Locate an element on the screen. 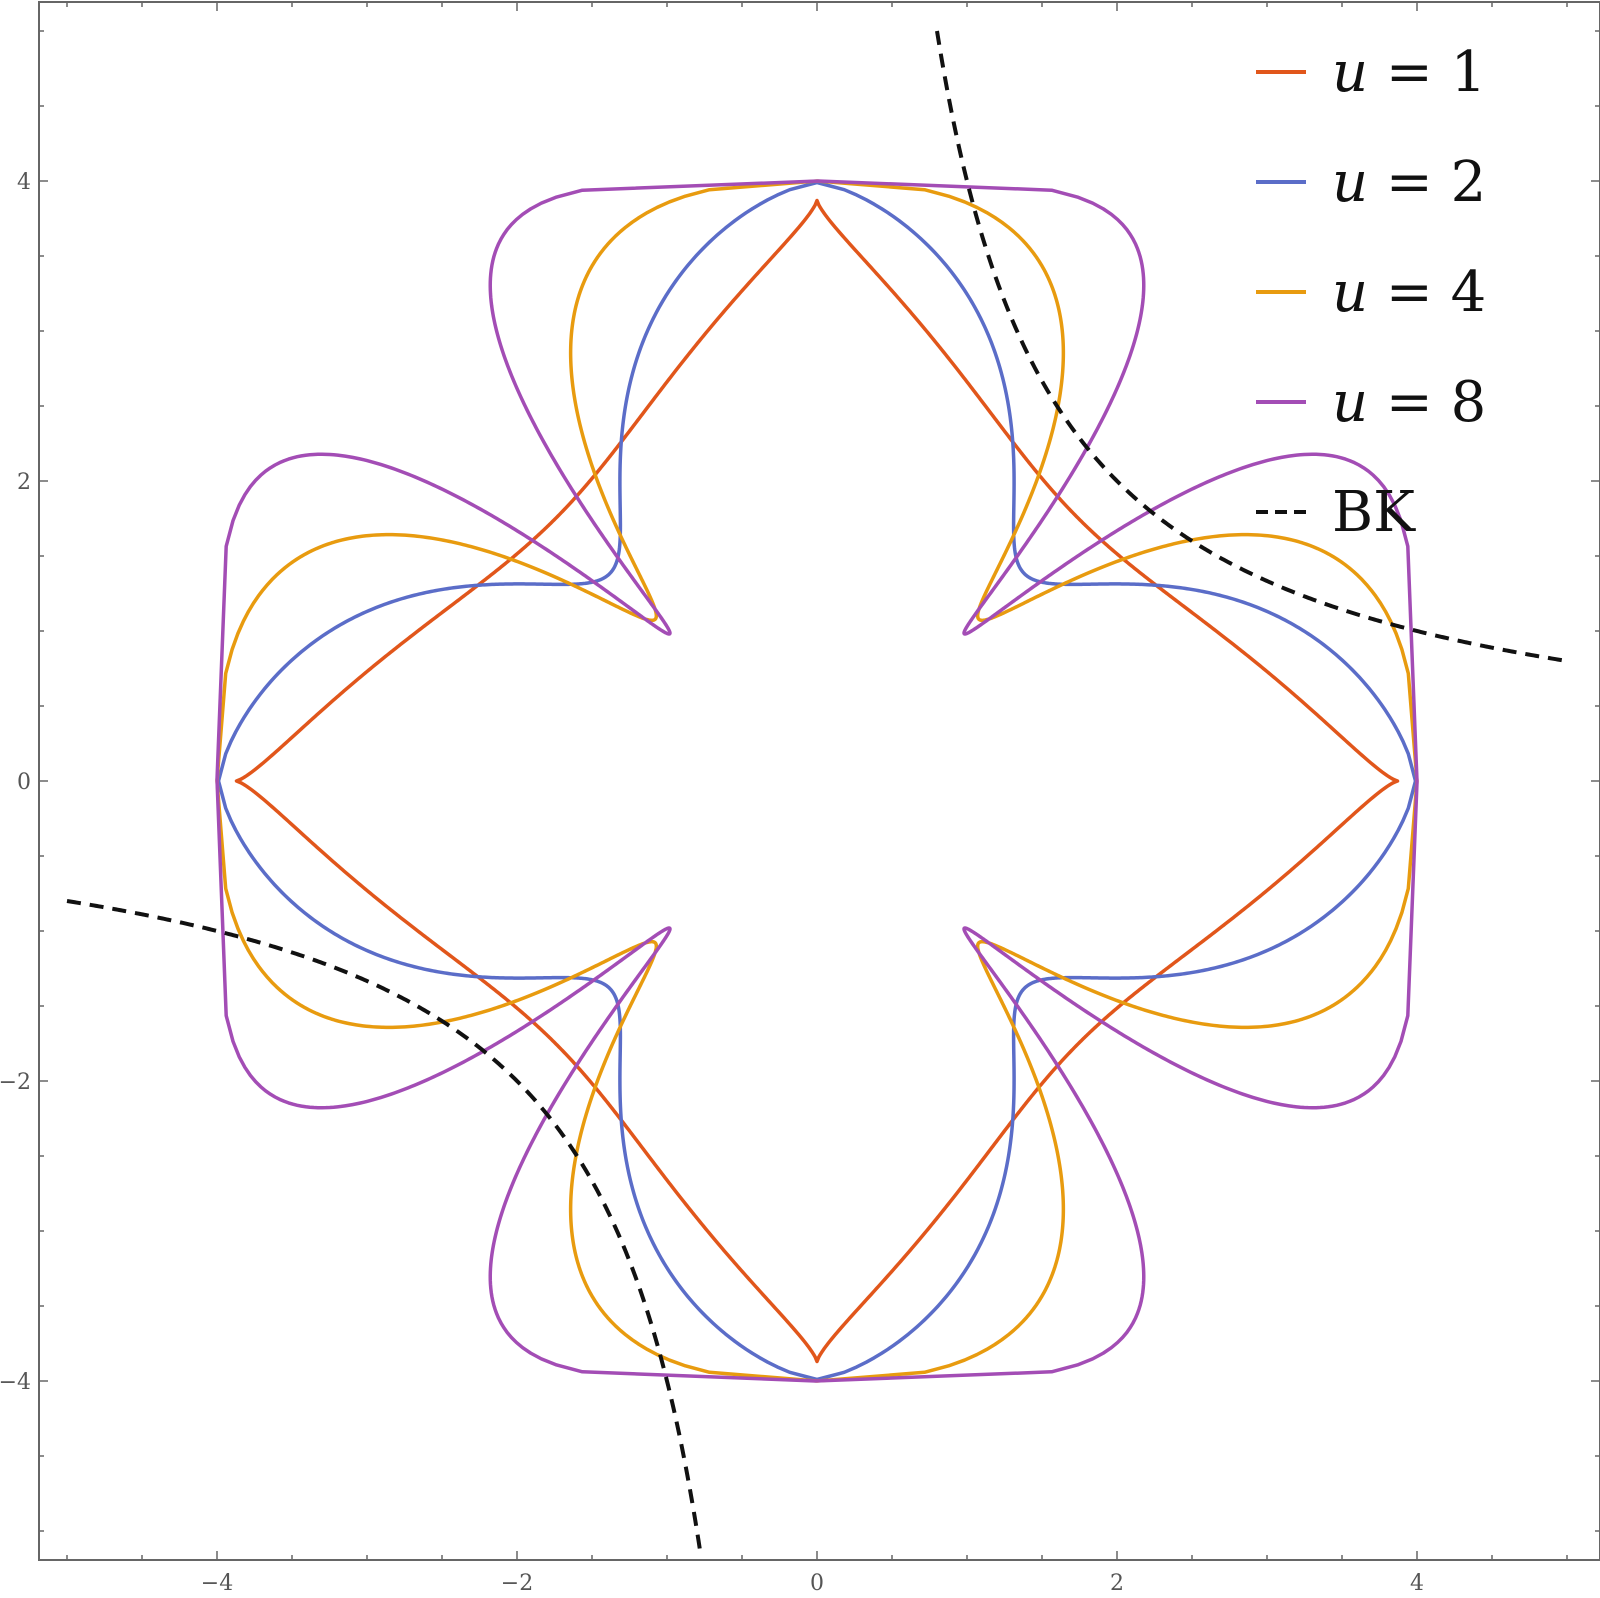 This screenshot has height=1598, width=1600. legend: u = 1u = 2u = 4u = 8BK is located at coordinates (1371, 292).